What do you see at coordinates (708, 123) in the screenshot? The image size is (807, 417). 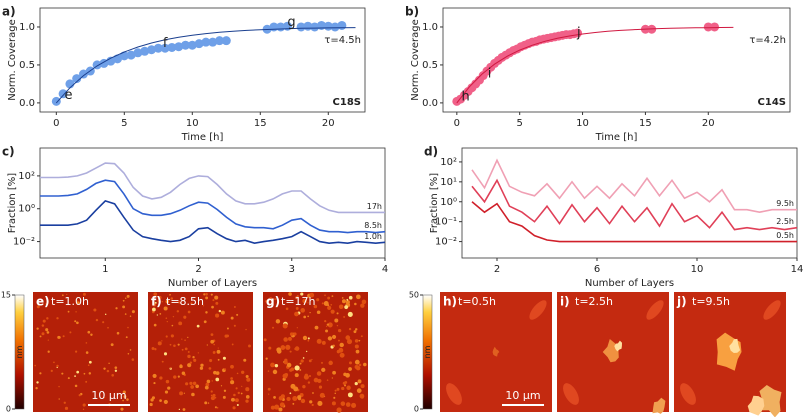 I see `x-tick-label: 20` at bounding box center [708, 123].